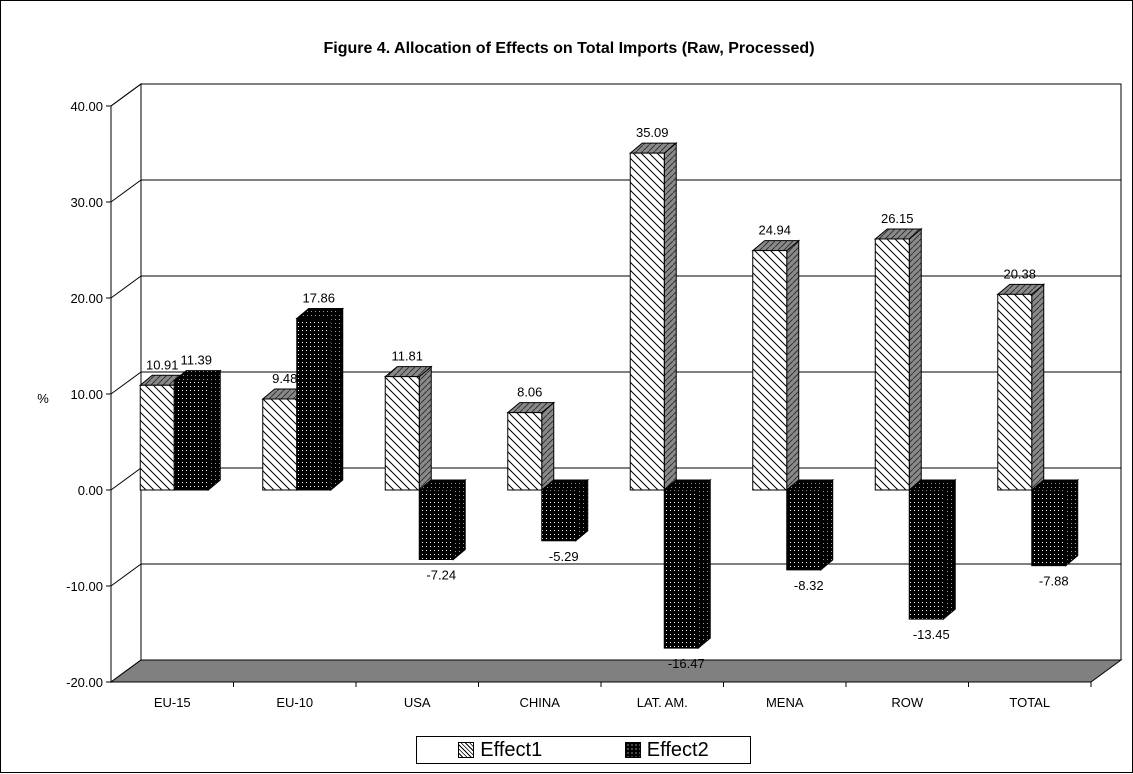 The width and height of the screenshot is (1133, 774). What do you see at coordinates (616, 671) in the screenshot?
I see `floor` at bounding box center [616, 671].